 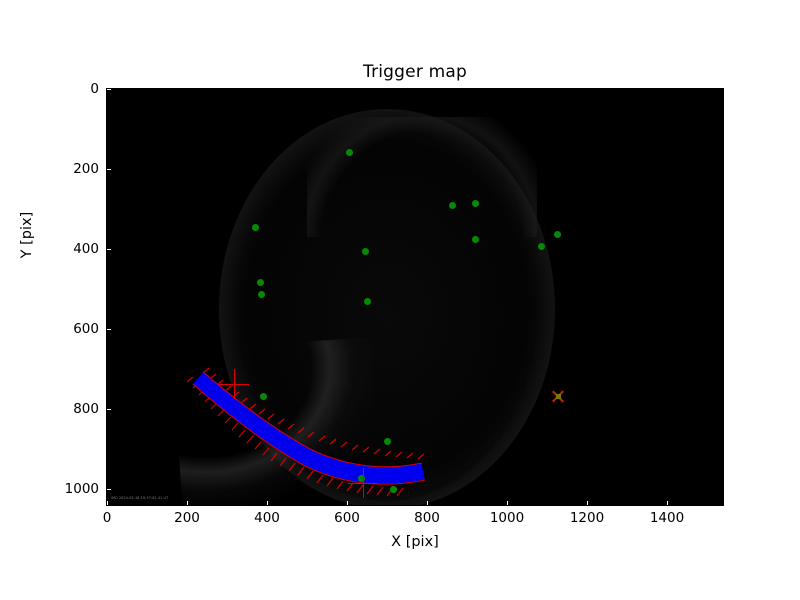 What do you see at coordinates (267, 518) in the screenshot?
I see `x-tick-label: 400` at bounding box center [267, 518].